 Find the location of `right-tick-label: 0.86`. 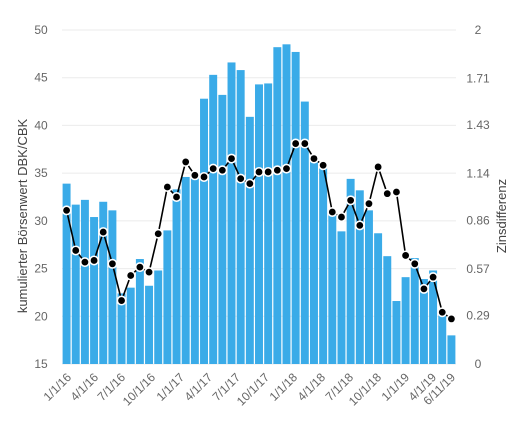

right-tick-label: 0.86 is located at coordinates (478, 220).